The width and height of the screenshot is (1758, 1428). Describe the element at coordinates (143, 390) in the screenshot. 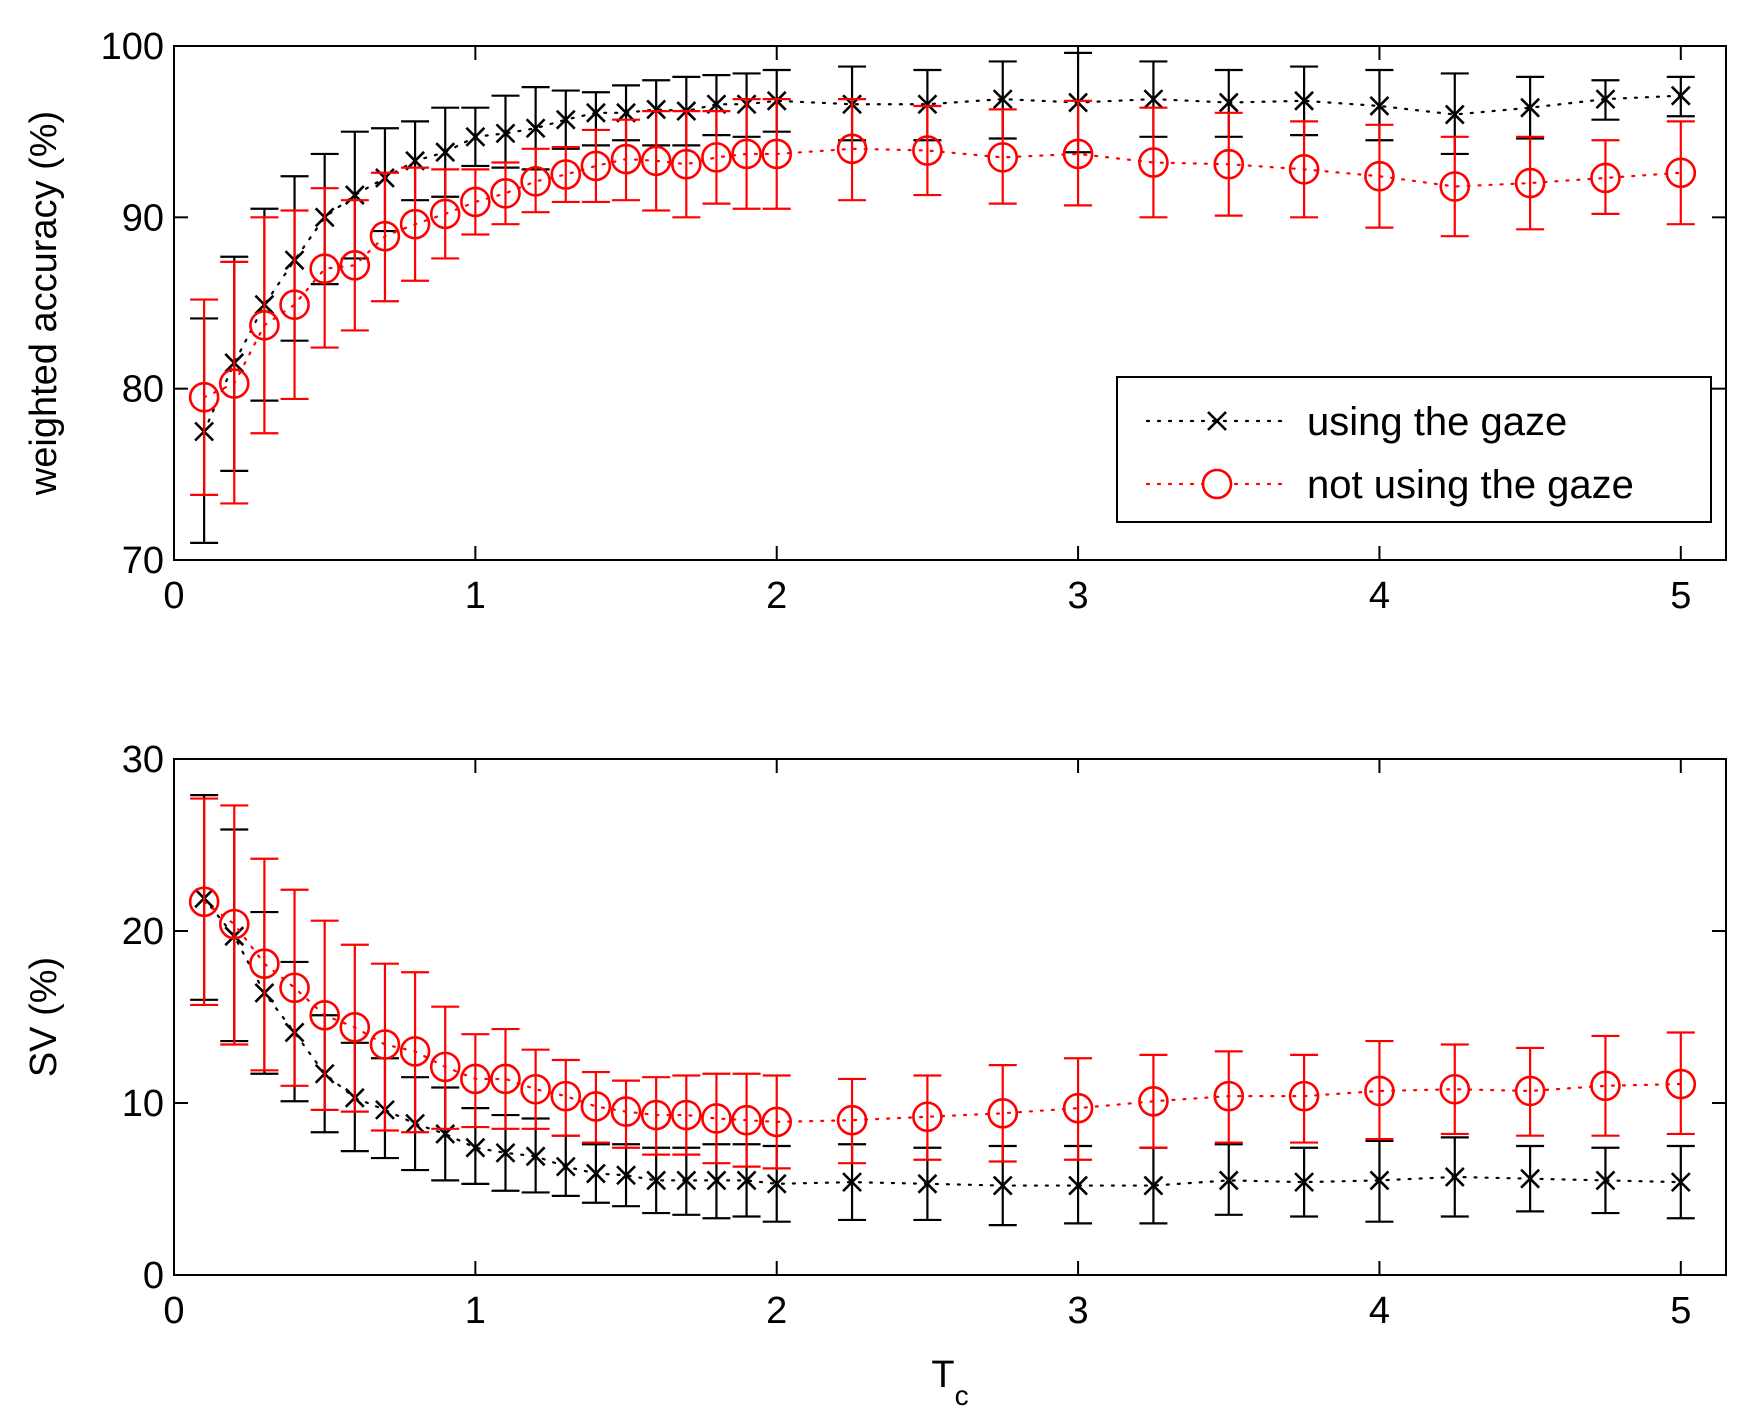

I see `y-tick-label: 80` at that location.